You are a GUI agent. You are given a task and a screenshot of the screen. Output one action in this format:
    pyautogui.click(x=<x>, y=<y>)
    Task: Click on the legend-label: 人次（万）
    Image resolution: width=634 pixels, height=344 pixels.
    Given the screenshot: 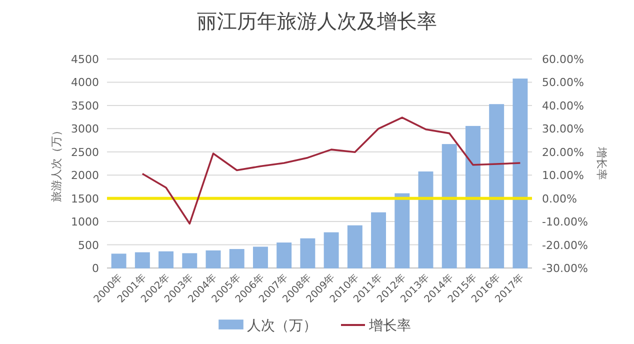 What is the action you would take?
    pyautogui.click(x=282, y=326)
    